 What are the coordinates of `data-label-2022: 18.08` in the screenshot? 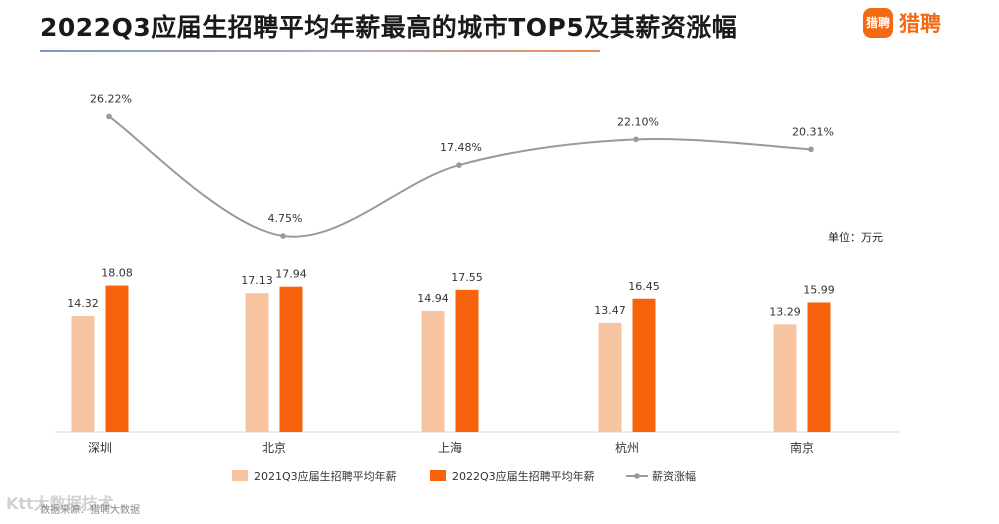 It's located at (117, 273).